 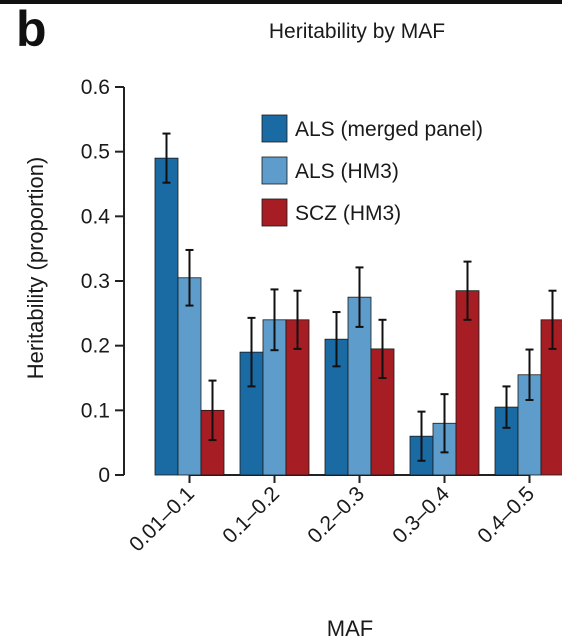 I want to click on y-tick-label: 0.3, so click(x=95, y=281).